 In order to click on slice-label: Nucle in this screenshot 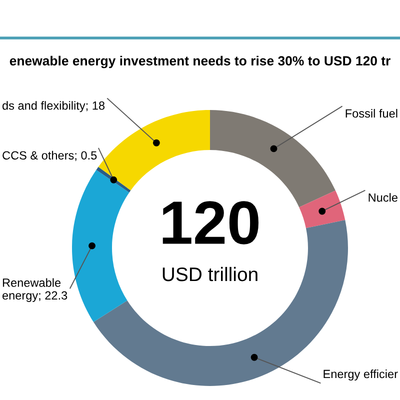, I will do `click(383, 197)`.